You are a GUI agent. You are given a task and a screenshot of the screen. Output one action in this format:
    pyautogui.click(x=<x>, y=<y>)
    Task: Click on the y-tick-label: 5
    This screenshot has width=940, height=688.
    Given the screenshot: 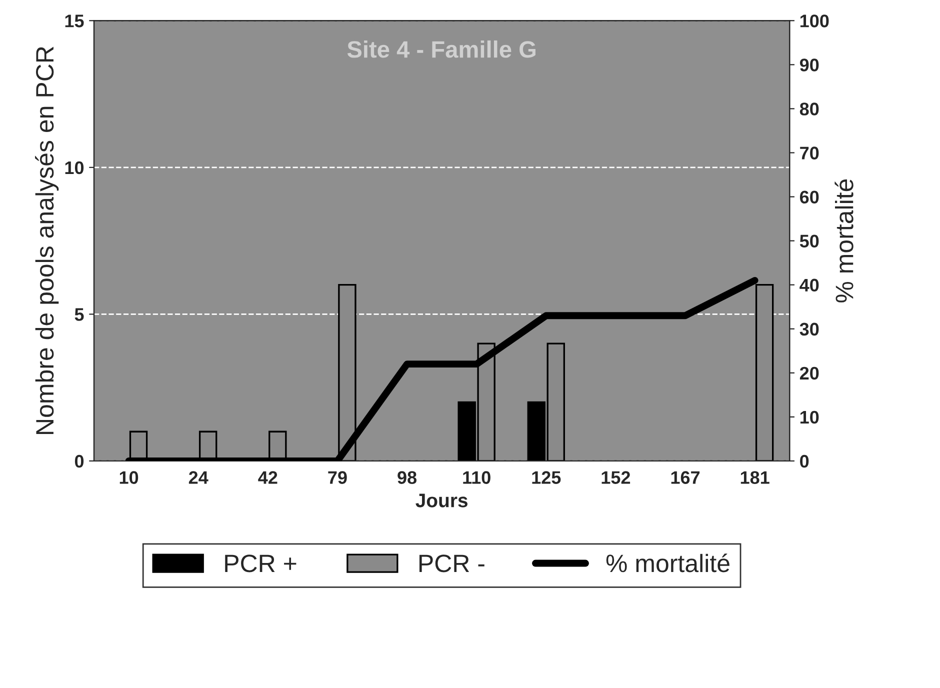 What is the action you would take?
    pyautogui.click(x=79, y=314)
    